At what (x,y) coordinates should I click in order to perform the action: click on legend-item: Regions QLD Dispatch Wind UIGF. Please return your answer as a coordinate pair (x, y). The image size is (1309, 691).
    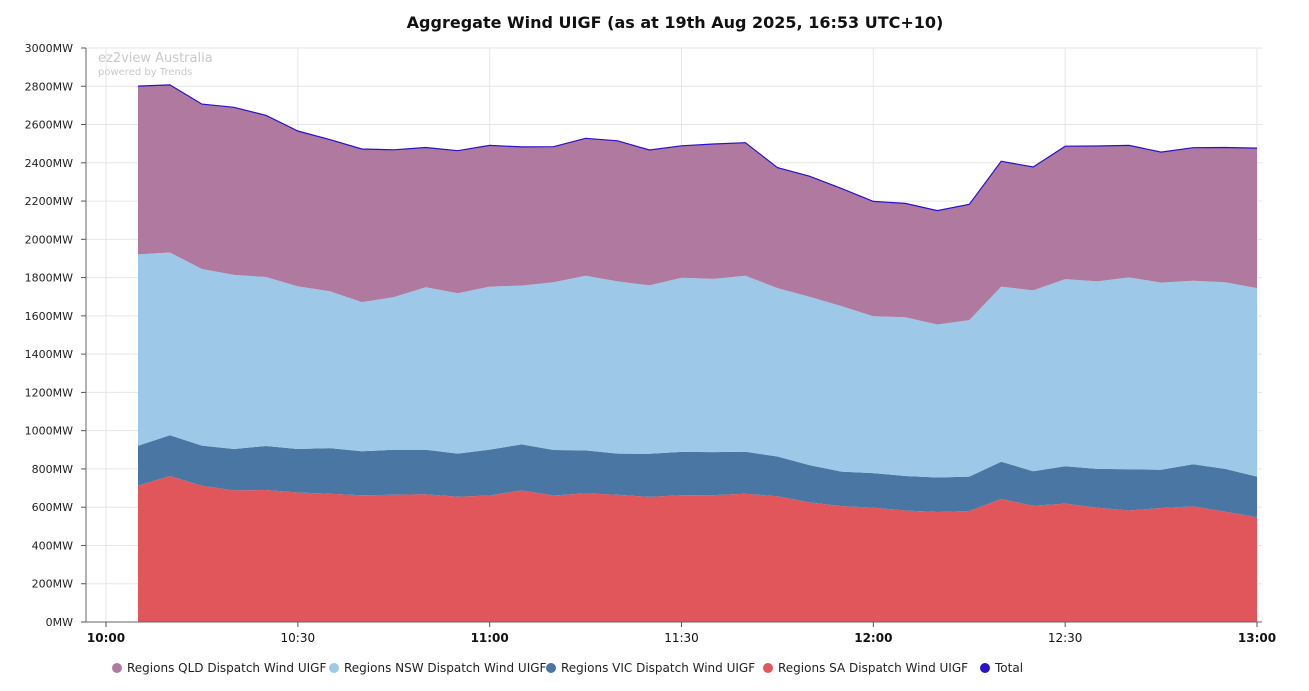
    Looking at the image, I should click on (219, 668).